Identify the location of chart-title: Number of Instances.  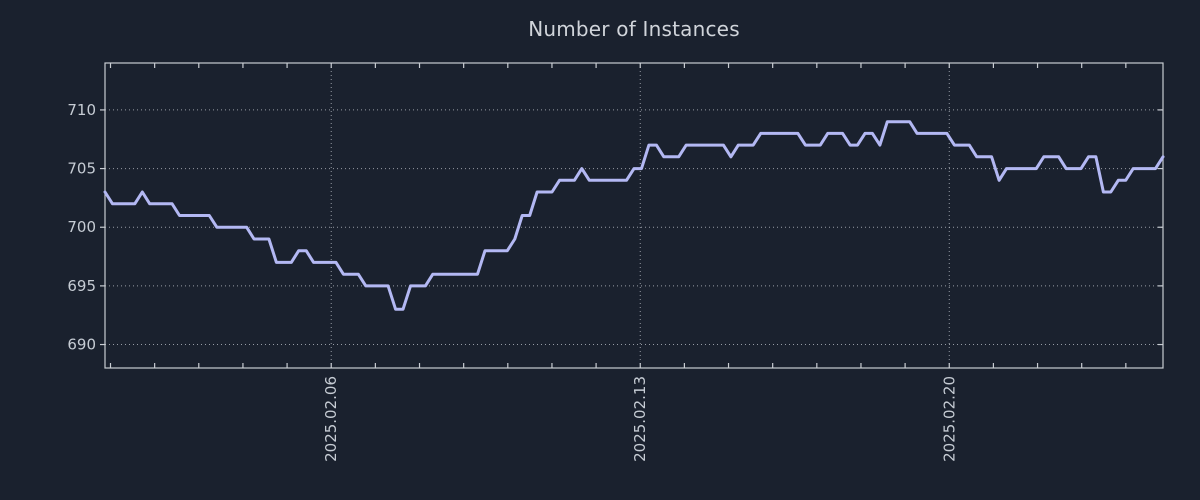
(634, 29).